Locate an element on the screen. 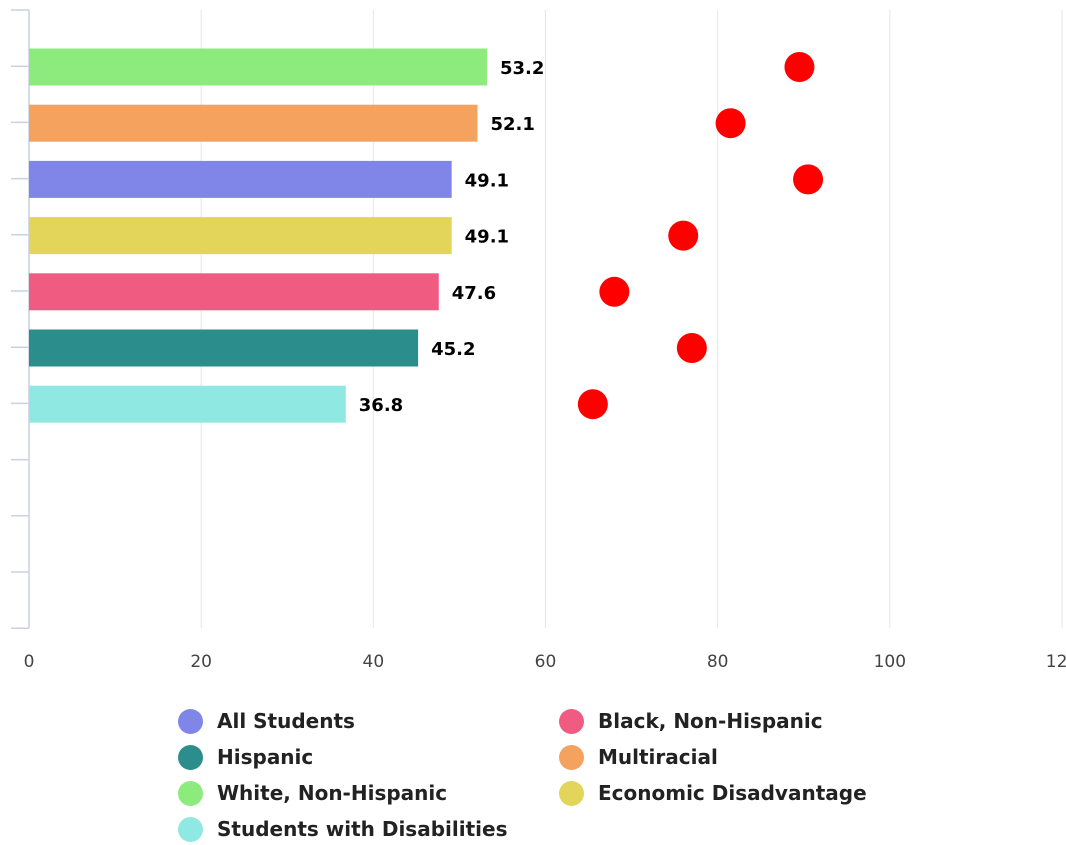 The width and height of the screenshot is (1066, 845). x-tick-label: 0 is located at coordinates (29, 662).